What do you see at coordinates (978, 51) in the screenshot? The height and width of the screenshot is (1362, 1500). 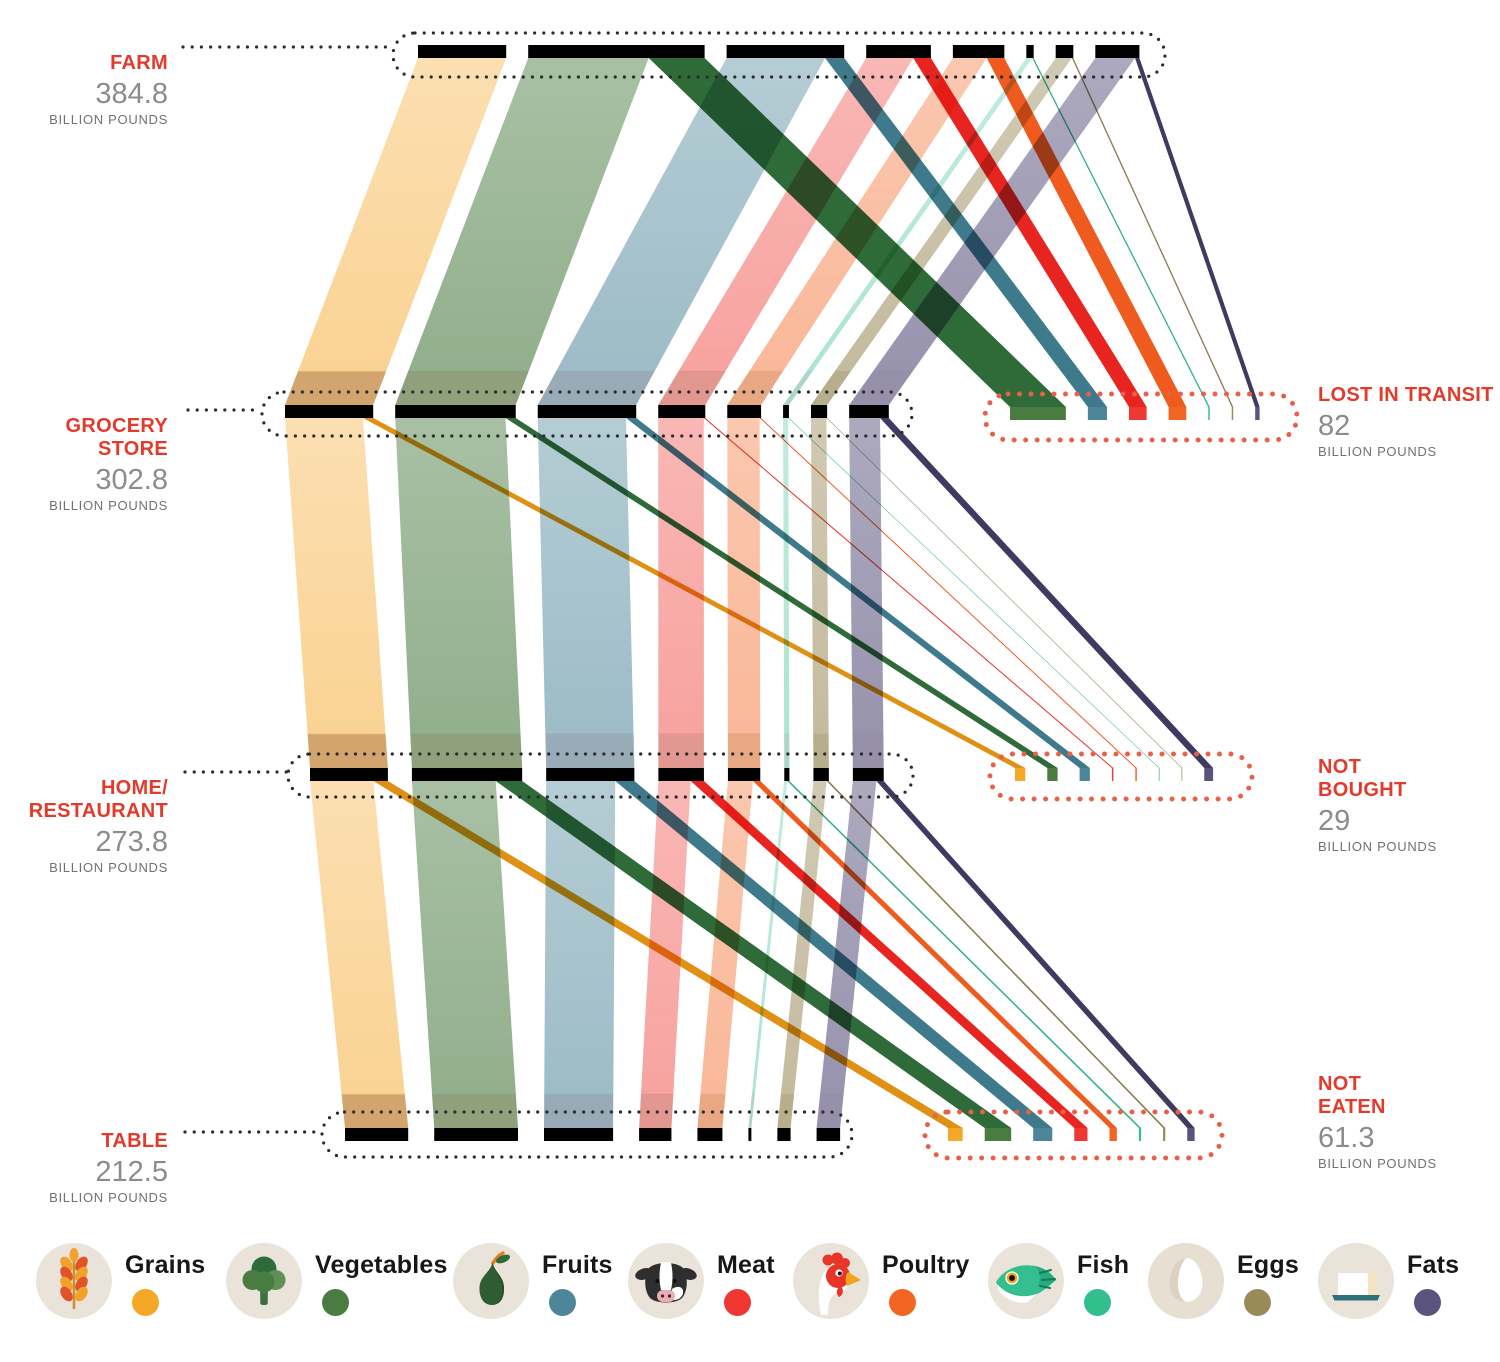 I see `node-bar-farm-poultry` at bounding box center [978, 51].